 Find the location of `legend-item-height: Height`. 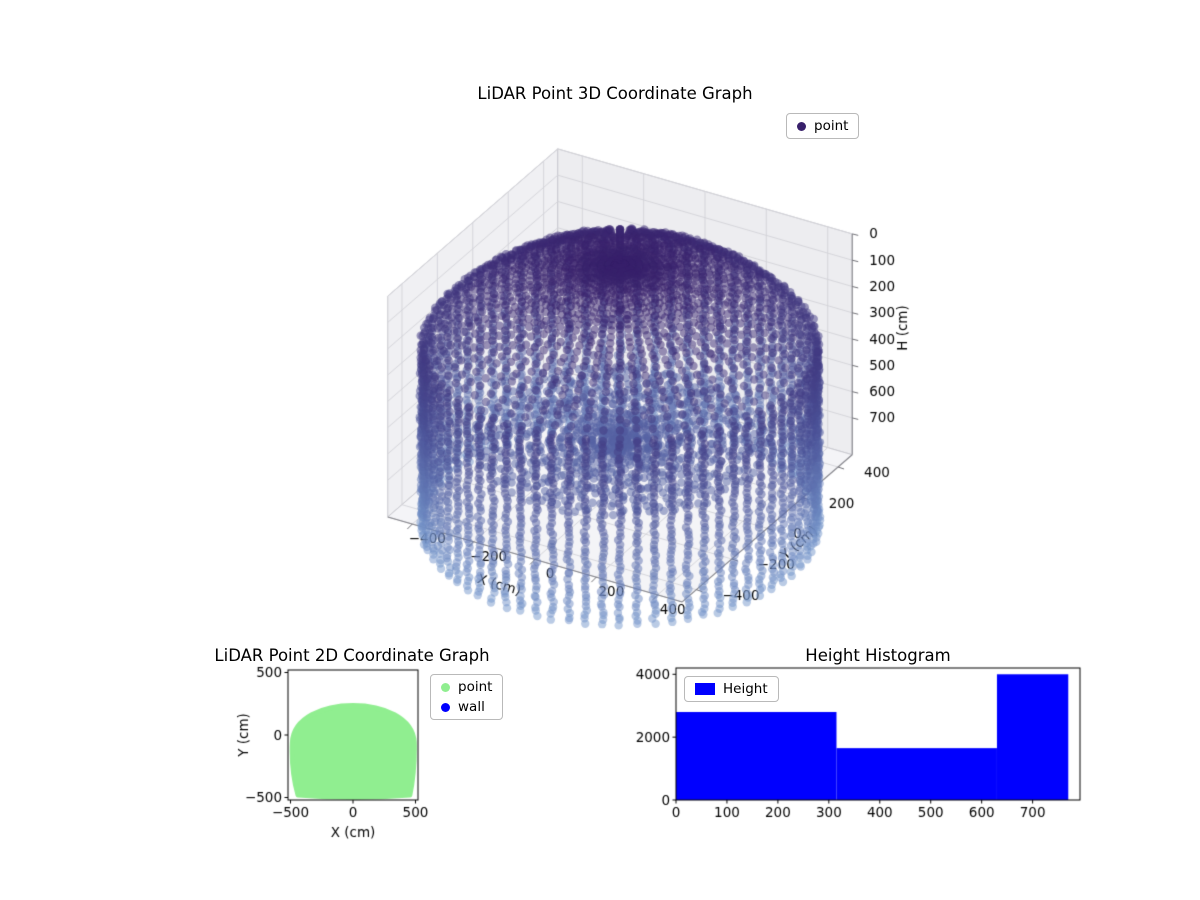

legend-item-height: Height is located at coordinates (731, 689).